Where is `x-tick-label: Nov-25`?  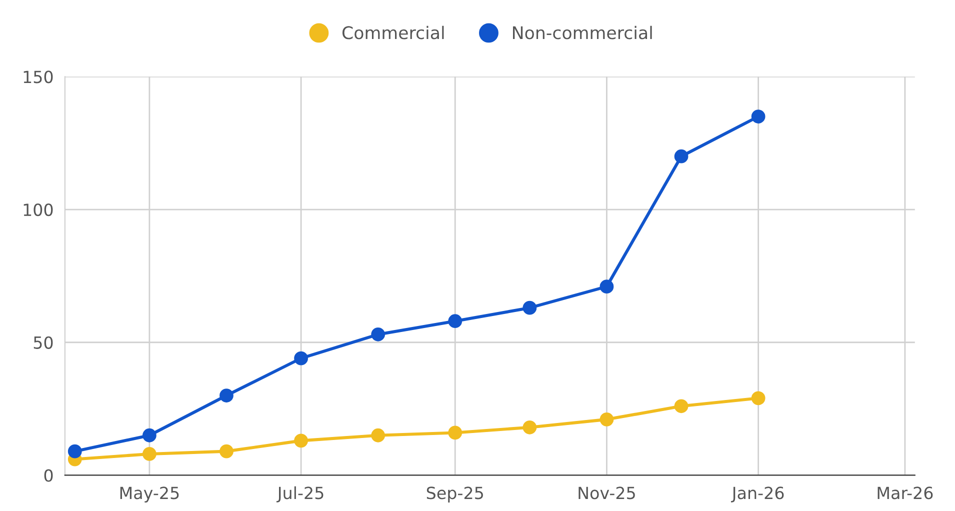
x-tick-label: Nov-25 is located at coordinates (606, 493).